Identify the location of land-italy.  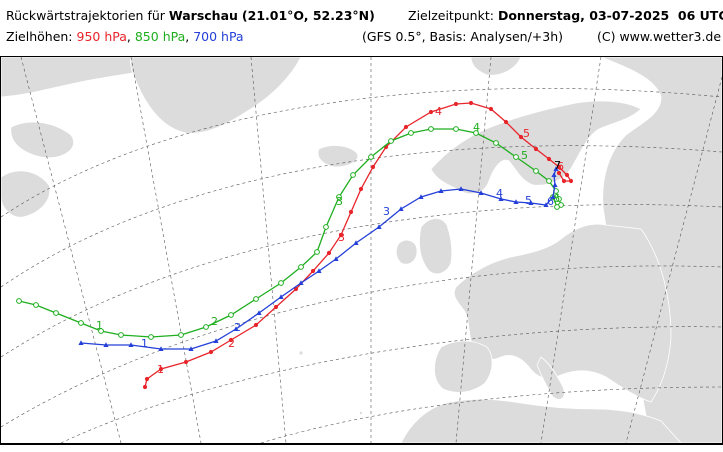
(550, 378).